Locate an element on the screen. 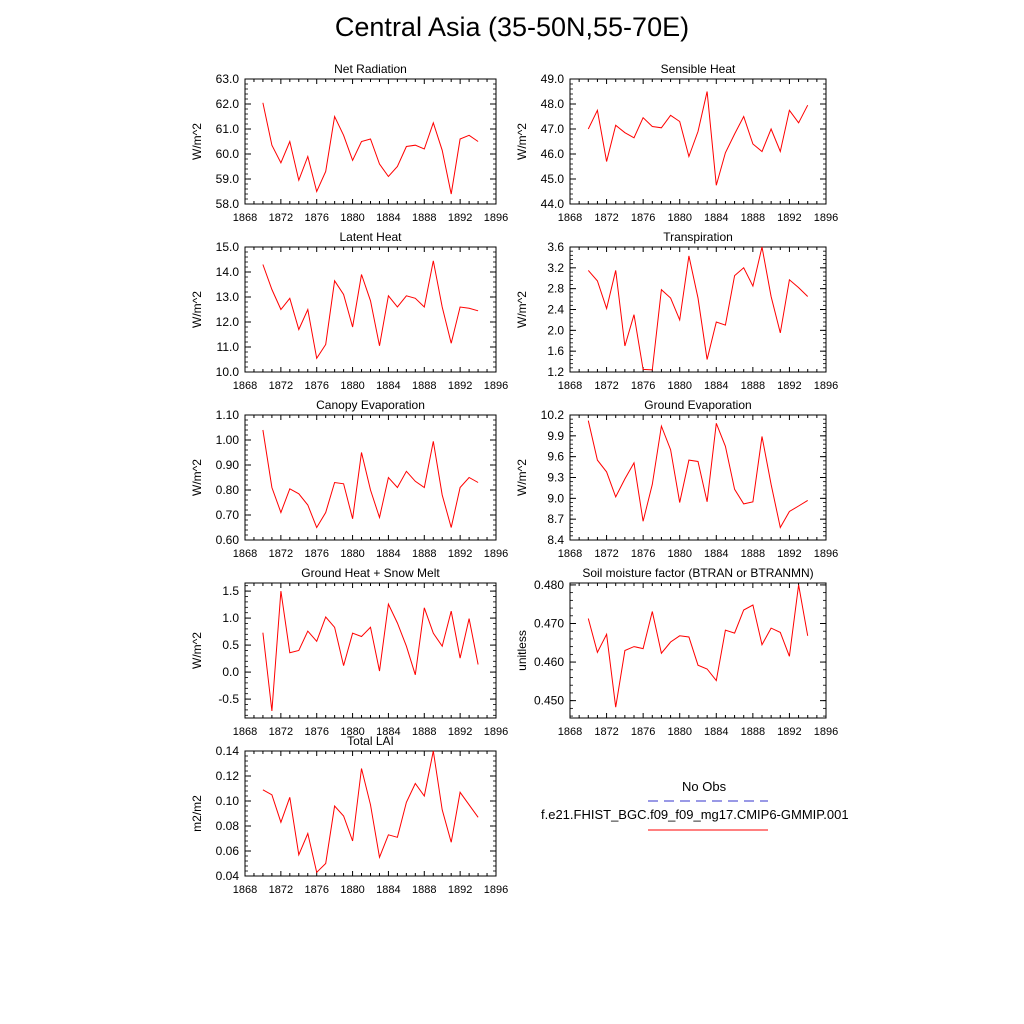 This screenshot has width=1024, height=1024. canopy-evaporation-series-line is located at coordinates (370, 479).